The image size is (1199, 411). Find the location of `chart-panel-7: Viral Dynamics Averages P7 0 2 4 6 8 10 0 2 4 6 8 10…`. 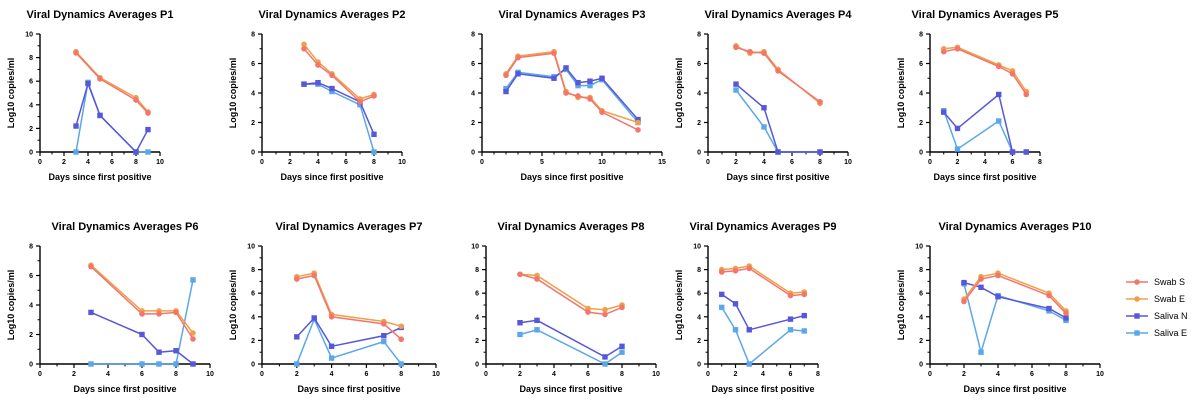

chart-panel-7: Viral Dynamics Averages P7 0 2 4 6 8 10 0 2 4 6 8 10… is located at coordinates (334, 307).